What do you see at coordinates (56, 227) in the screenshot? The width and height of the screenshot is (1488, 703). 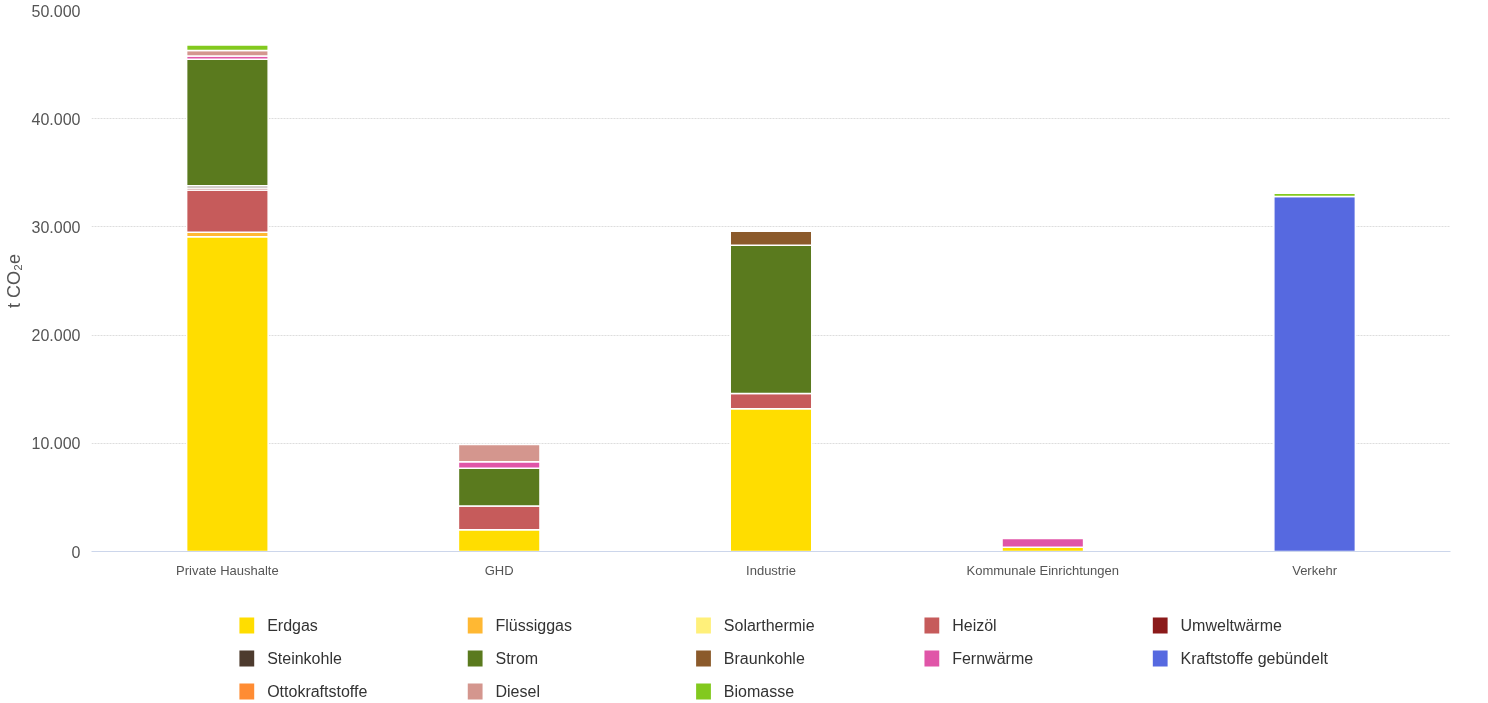 I see `y-tick-label: 30.000` at bounding box center [56, 227].